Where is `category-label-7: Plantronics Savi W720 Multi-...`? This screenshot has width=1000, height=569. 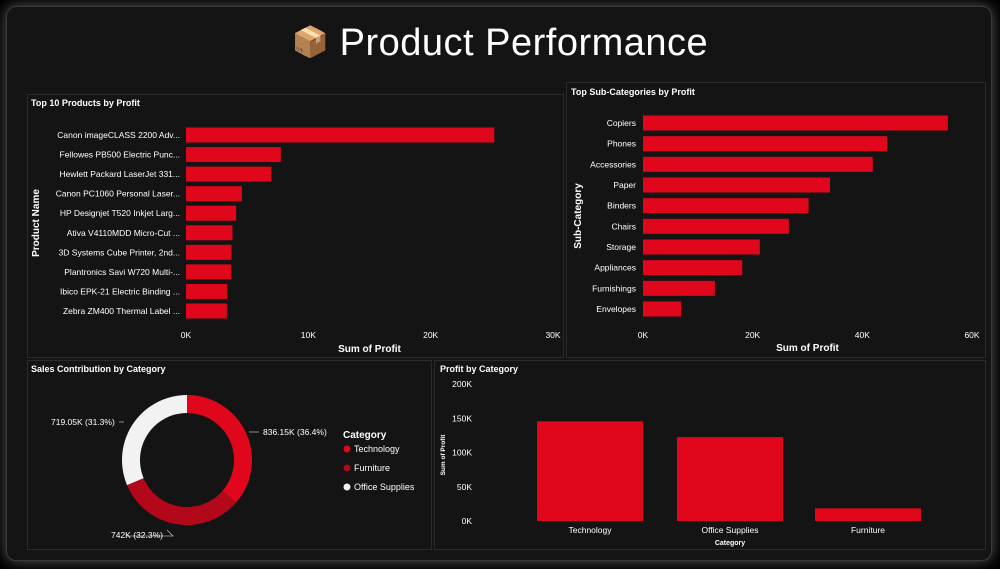
category-label-7: Plantronics Savi W720 Multi-... is located at coordinates (122, 272).